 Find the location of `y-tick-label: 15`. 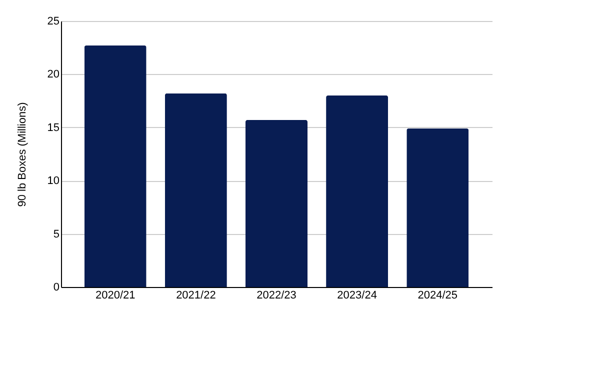

y-tick-label: 15 is located at coordinates (53, 128).